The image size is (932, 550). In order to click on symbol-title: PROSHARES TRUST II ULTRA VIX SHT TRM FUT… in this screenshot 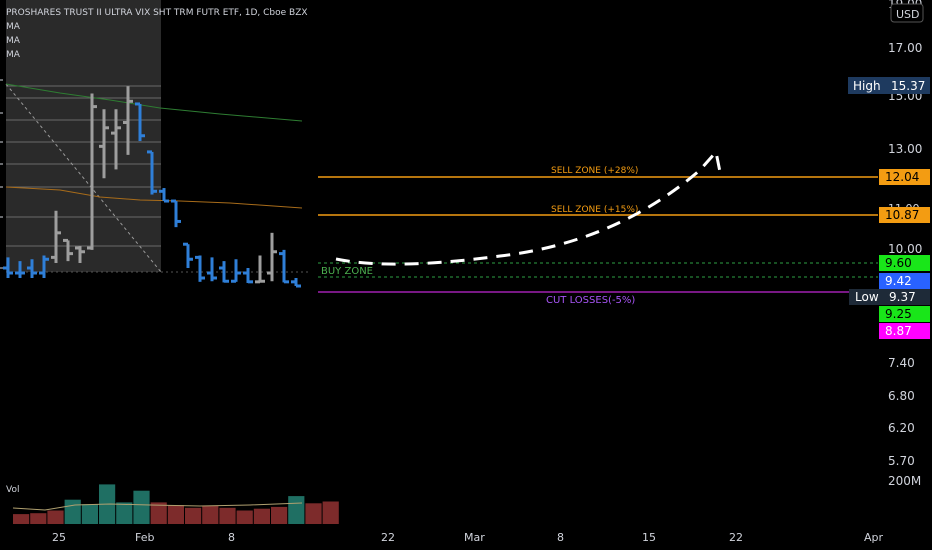, I will do `click(157, 13)`.